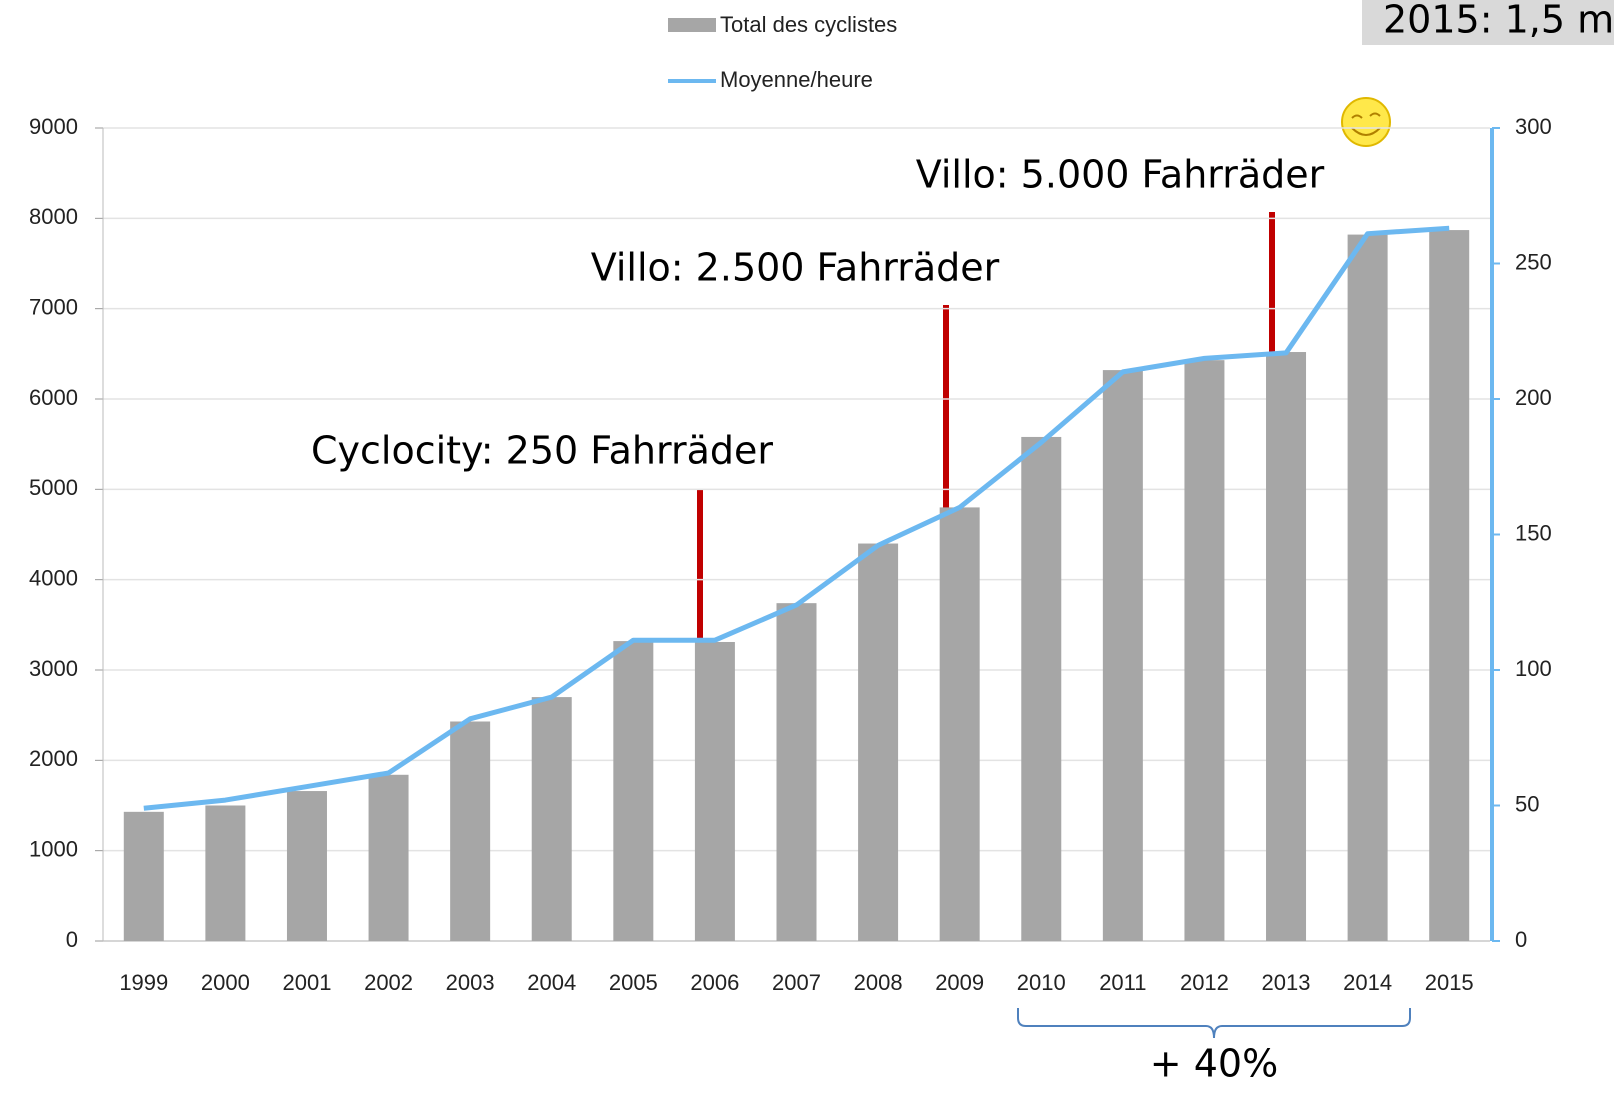 This screenshot has width=1614, height=1112. I want to click on x-tick-label: 2002, so click(388, 982).